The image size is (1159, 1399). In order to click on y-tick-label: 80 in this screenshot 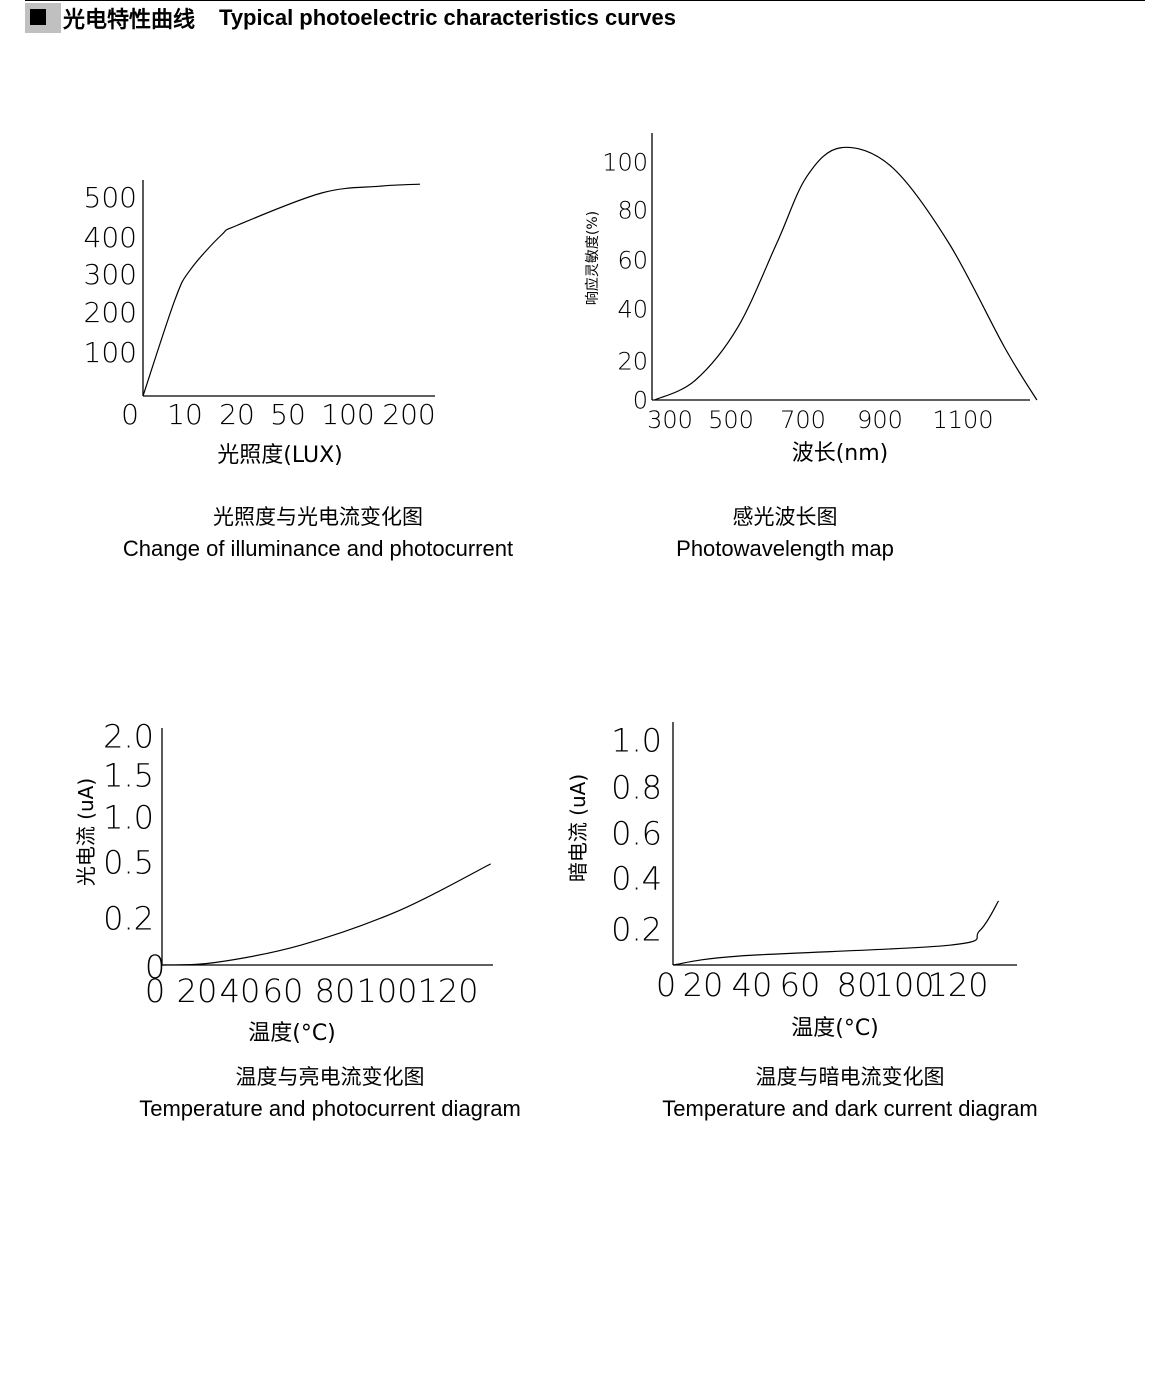, I will do `click(632, 211)`.